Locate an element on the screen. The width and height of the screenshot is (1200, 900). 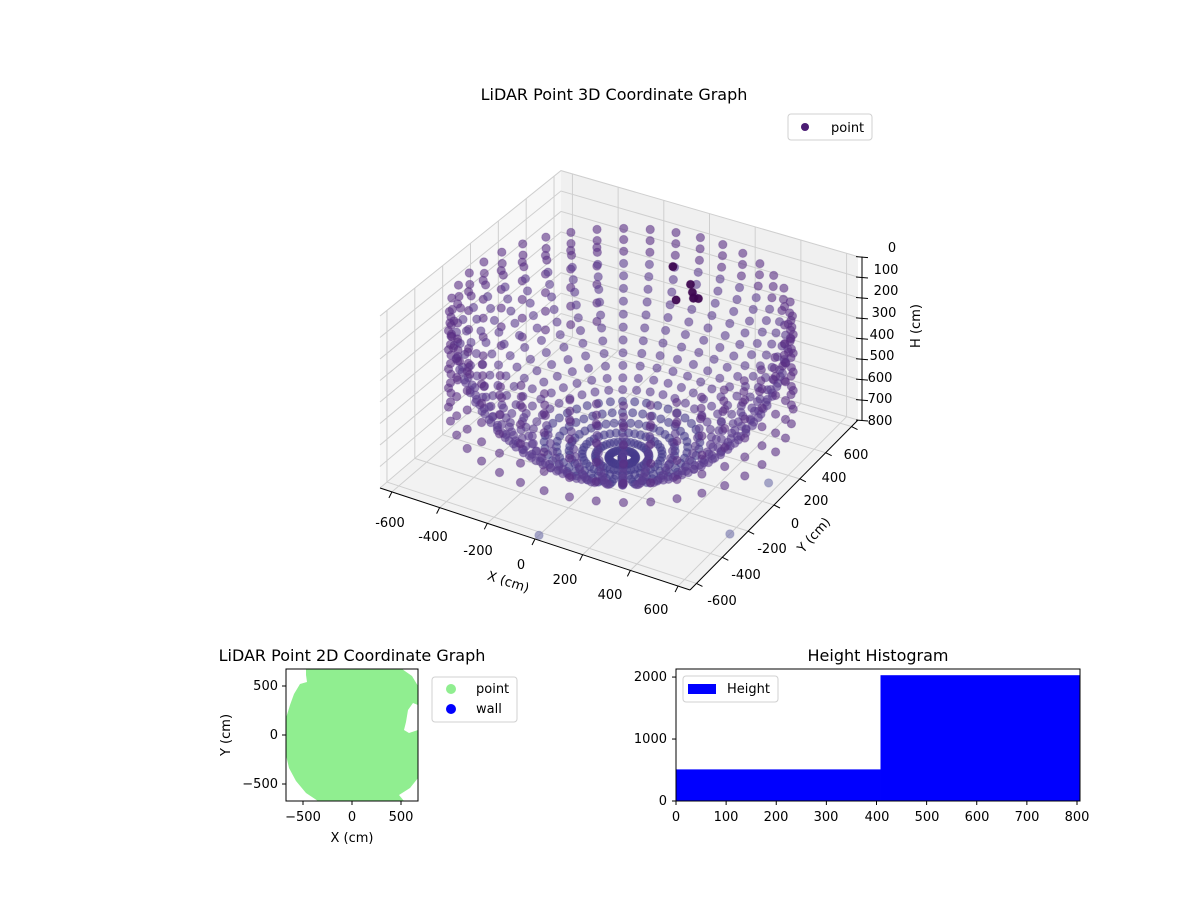
x-tick-labels-3d: -600 -400 -200 0 200 400 600 is located at coordinates (521, 567).